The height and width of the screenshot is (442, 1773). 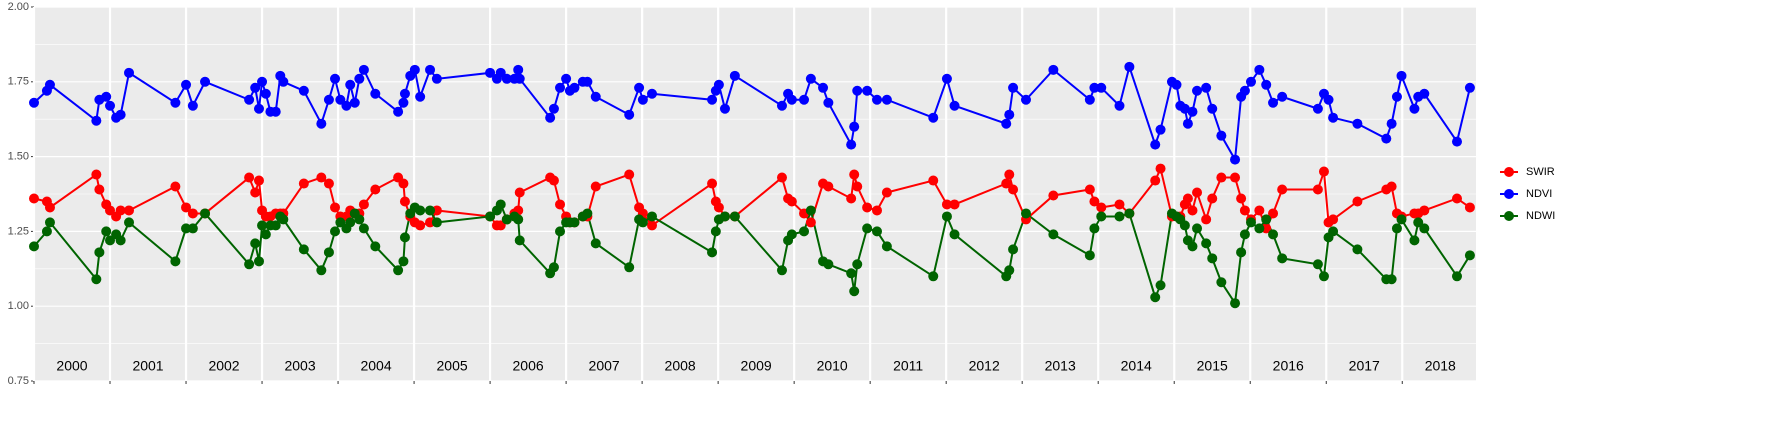 I want to click on x-tick-label: 2014, so click(x=1136, y=366).